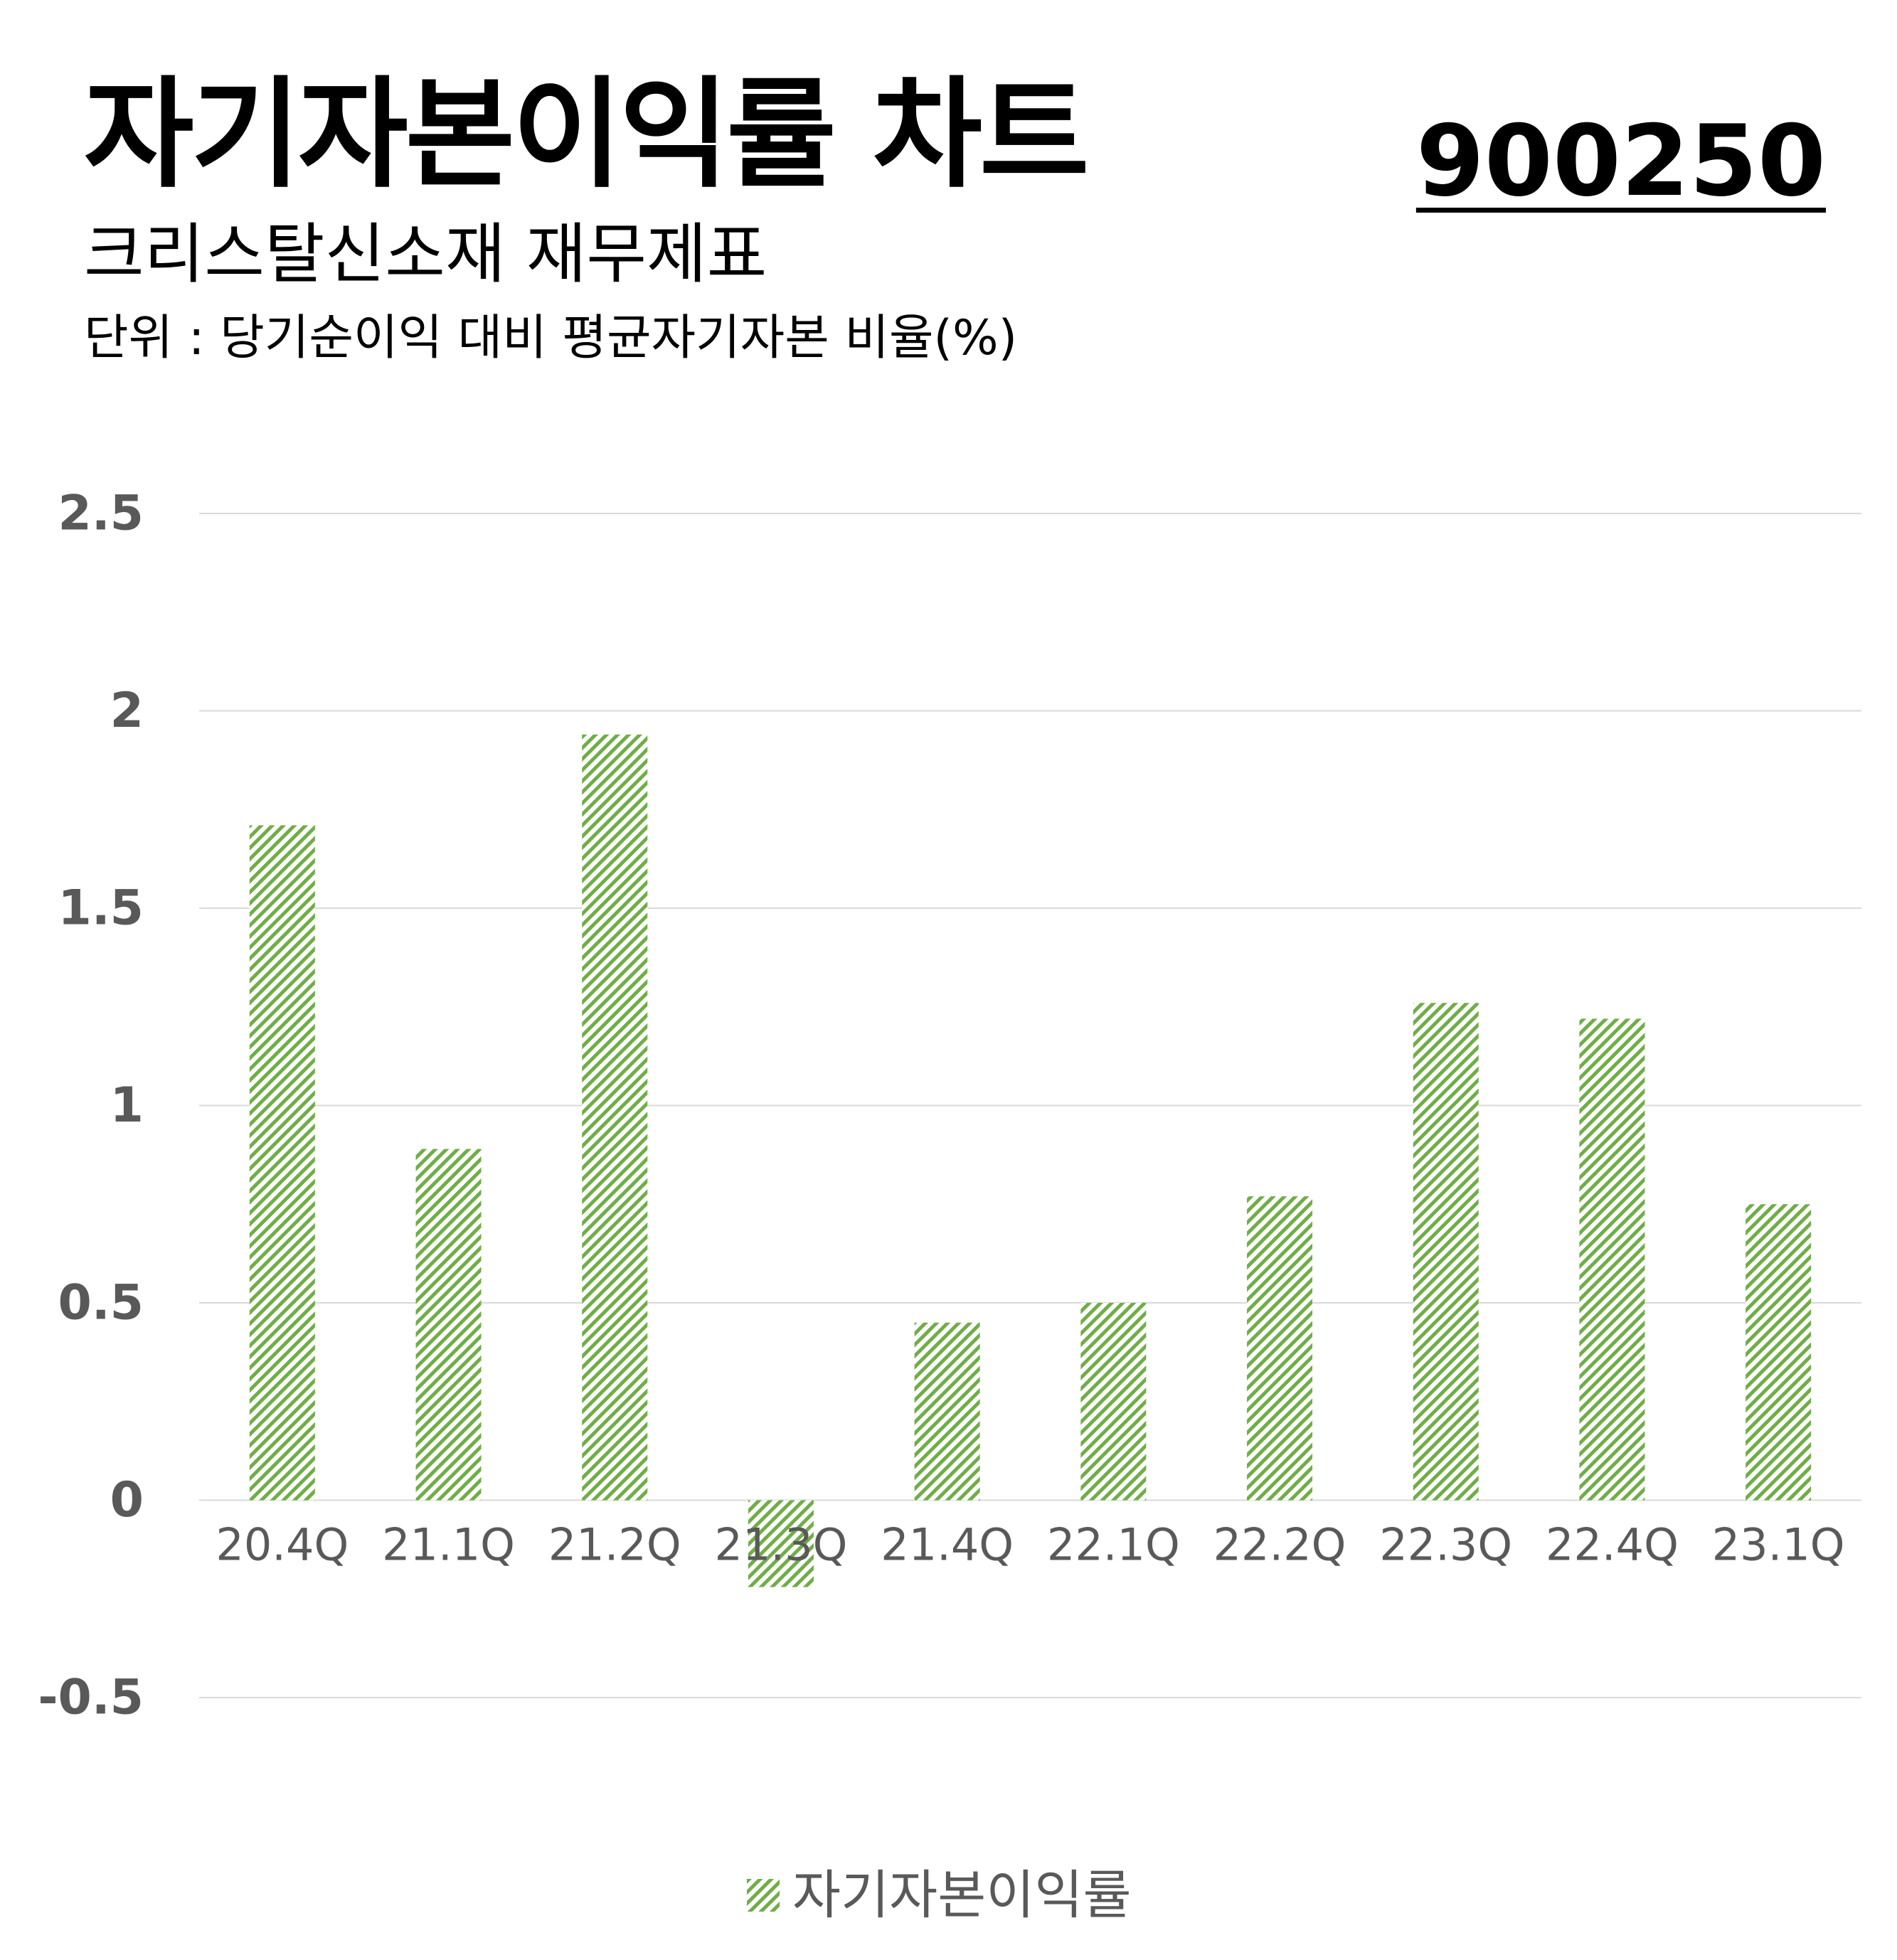  I want to click on x-tick-label: 22.4Q, so click(1613, 1545).